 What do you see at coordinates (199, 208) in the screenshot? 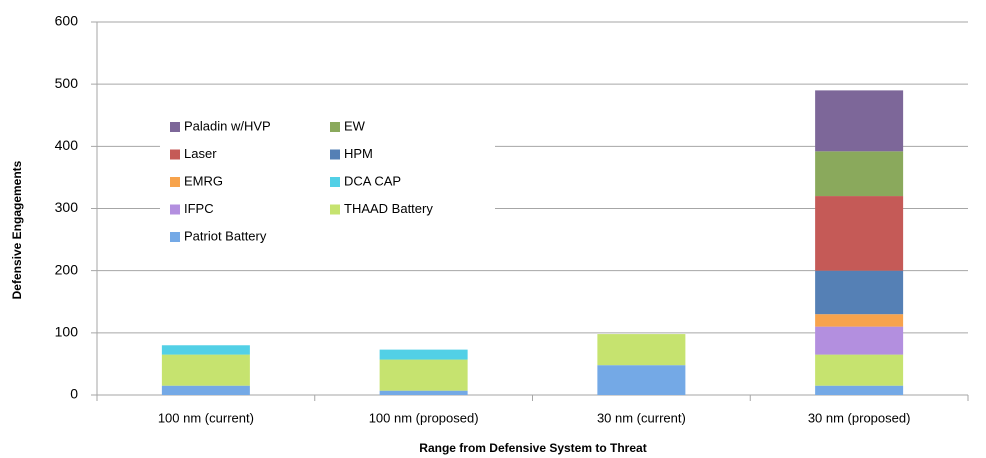
I see `legend-label: IFPC` at bounding box center [199, 208].